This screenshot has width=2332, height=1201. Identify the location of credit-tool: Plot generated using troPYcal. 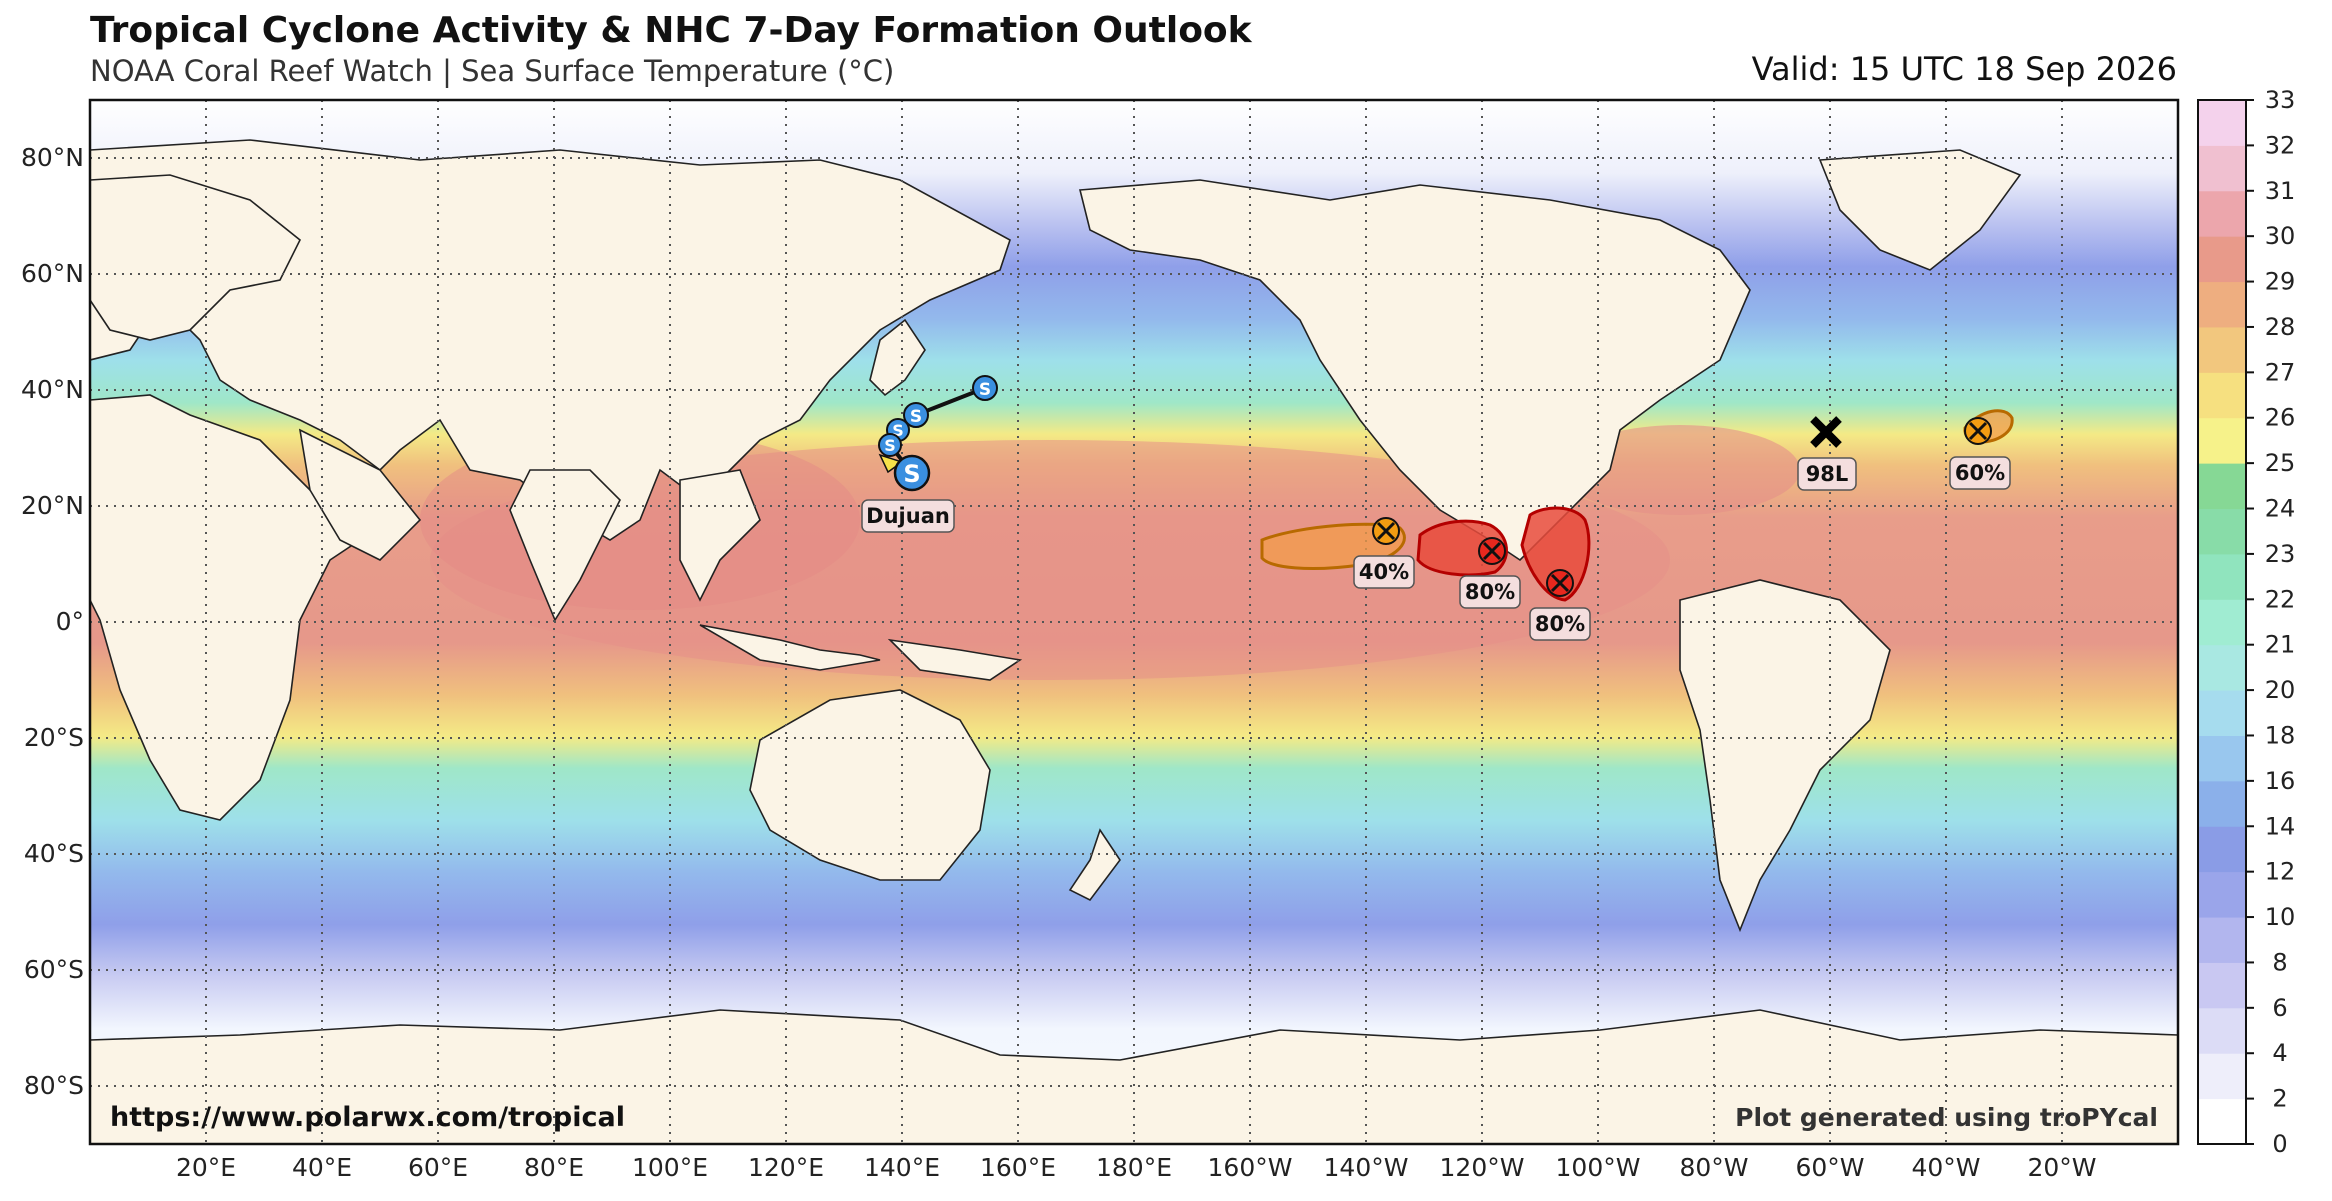
(1946, 1117).